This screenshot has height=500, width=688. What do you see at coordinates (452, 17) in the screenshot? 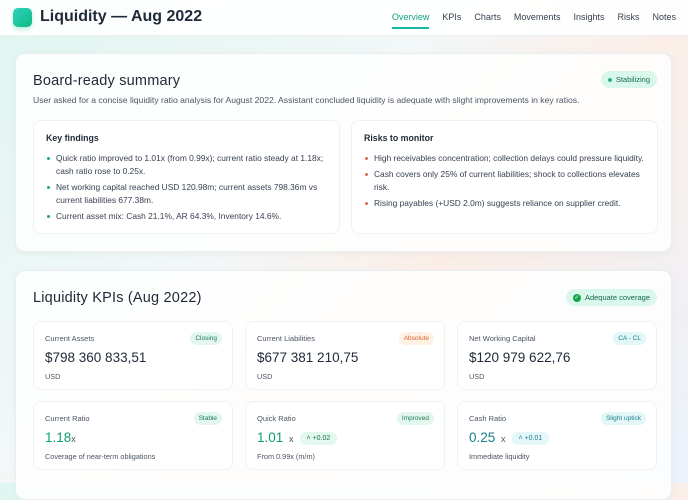
I see `nav-kpis: KPIs` at bounding box center [452, 17].